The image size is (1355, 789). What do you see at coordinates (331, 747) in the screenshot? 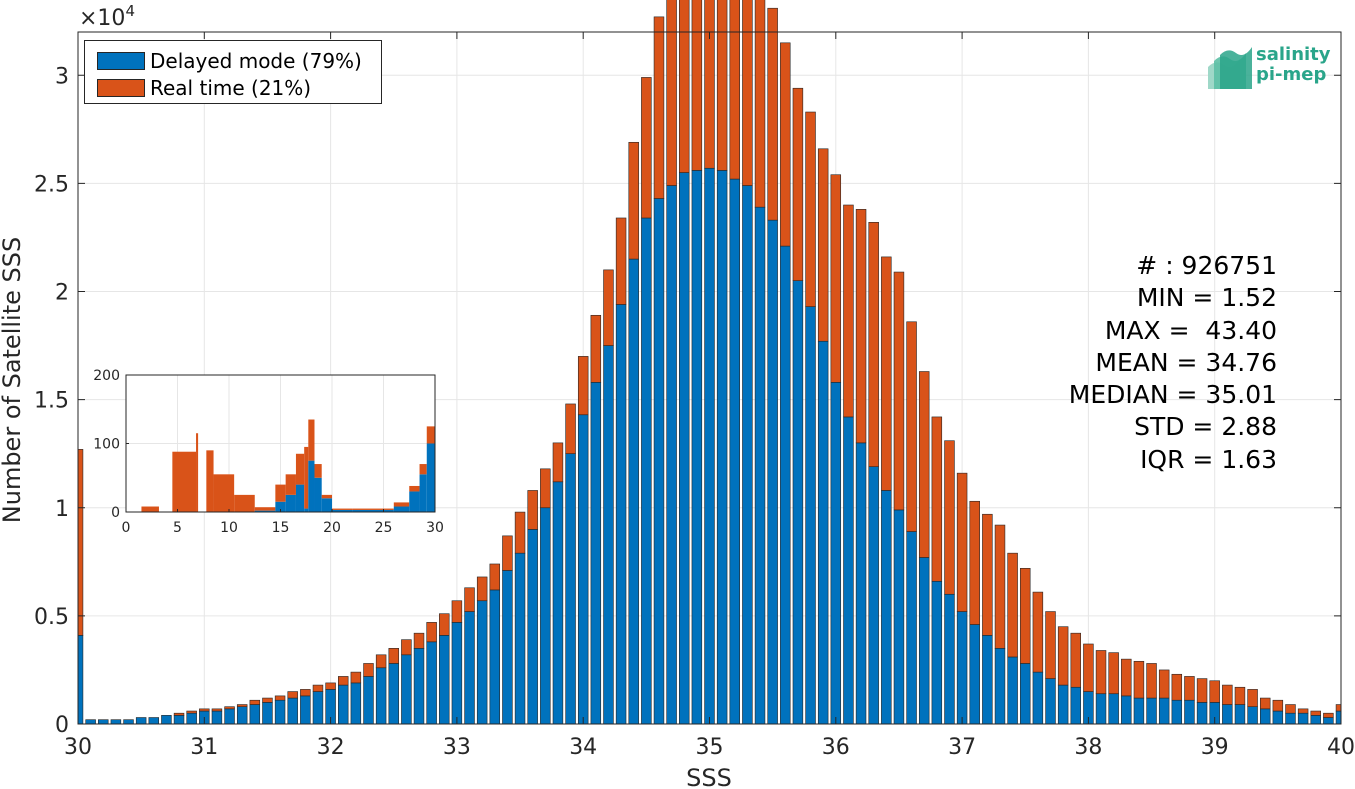
I see `x-tick-label: 32` at bounding box center [331, 747].